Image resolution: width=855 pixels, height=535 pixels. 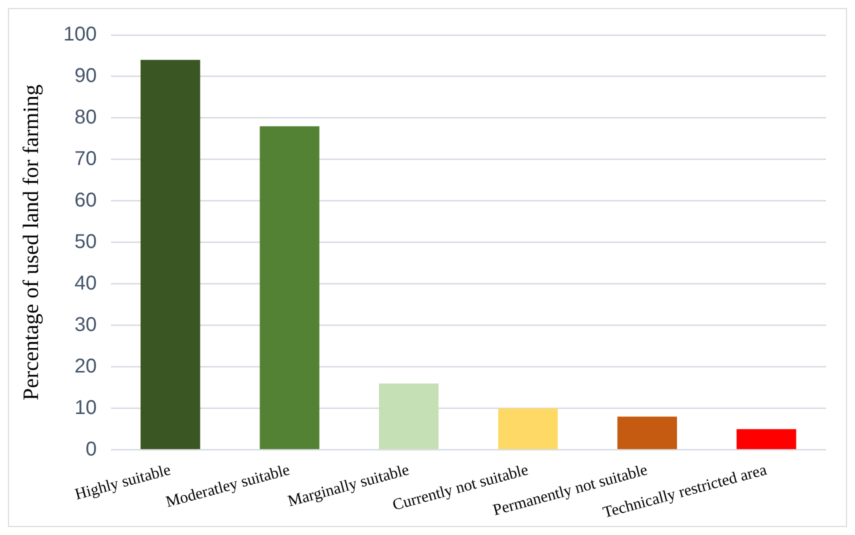 I want to click on y-tick-label: 100, so click(x=80, y=35).